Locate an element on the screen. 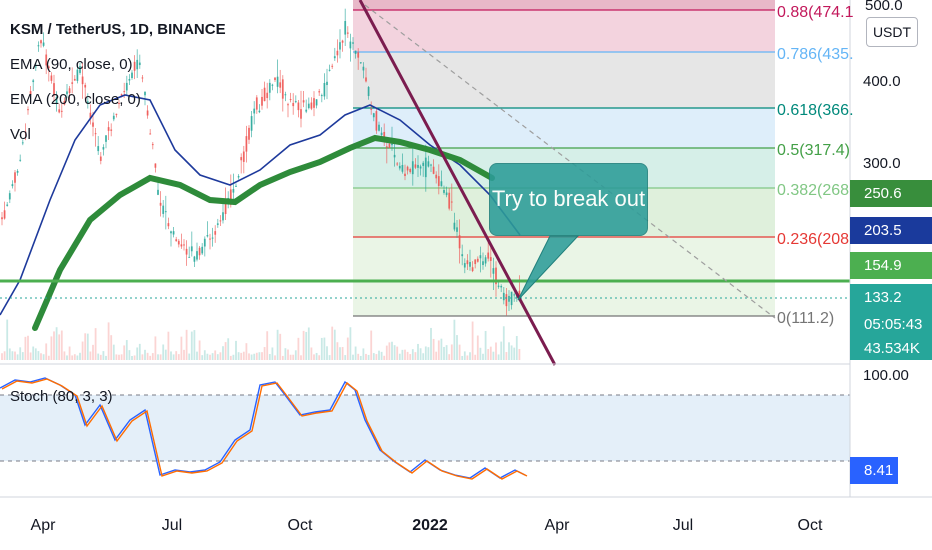 The width and height of the screenshot is (932, 550). volume-bars is located at coordinates (261, 339).